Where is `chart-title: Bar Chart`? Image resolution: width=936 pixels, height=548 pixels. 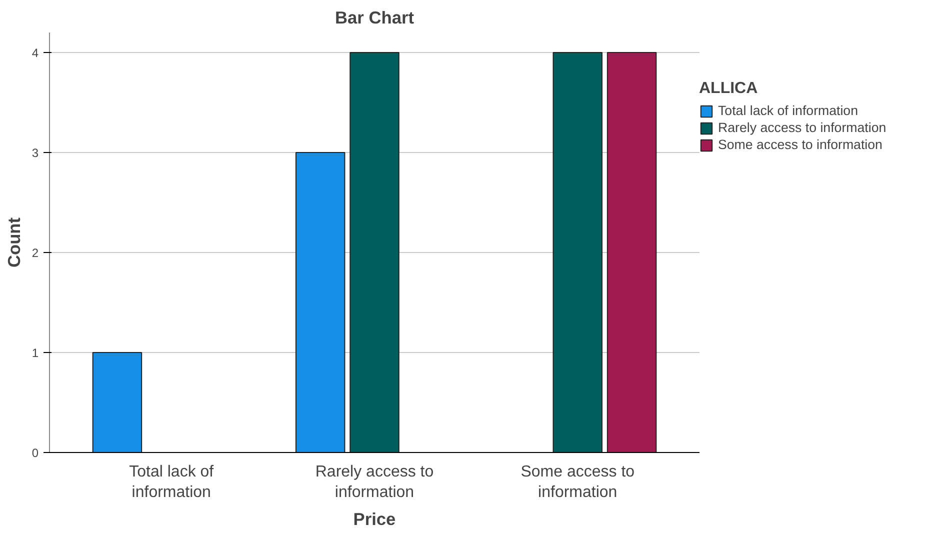 chart-title: Bar Chart is located at coordinates (374, 18).